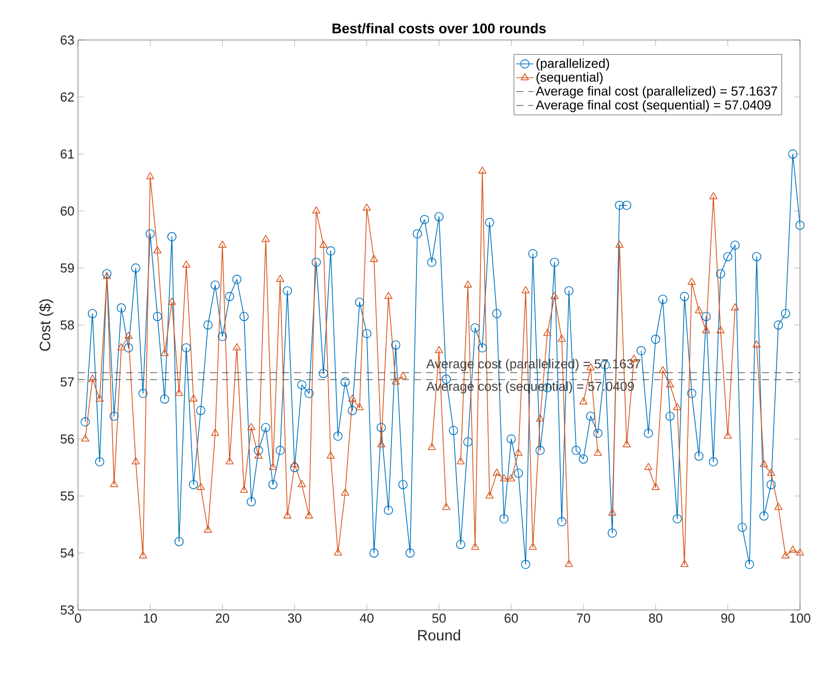 This screenshot has height=678, width=817. What do you see at coordinates (67, 154) in the screenshot?
I see `y-tick-label: 61` at bounding box center [67, 154].